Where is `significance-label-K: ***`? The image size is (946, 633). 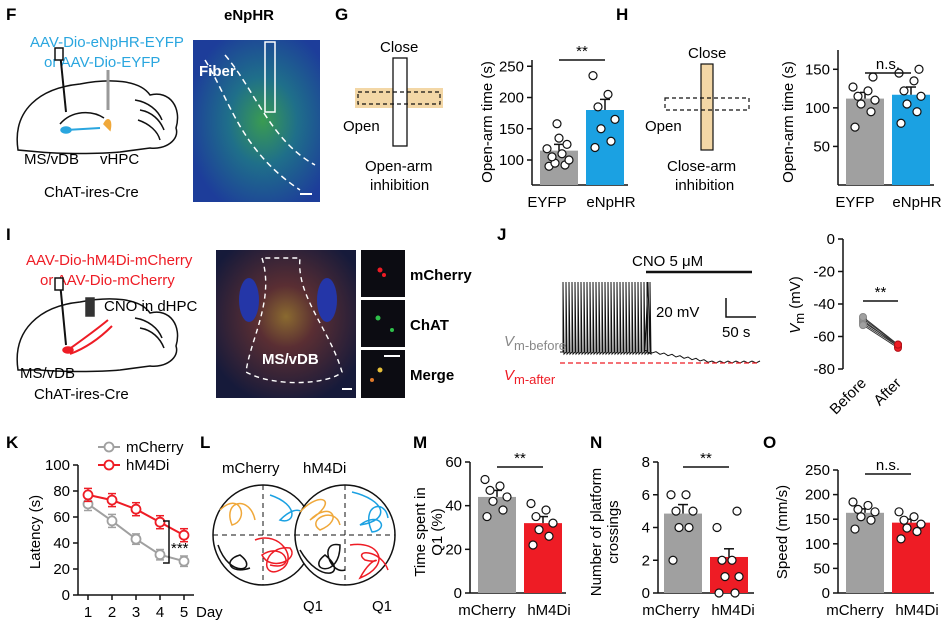
significance-label-K: *** is located at coordinates (180, 548).